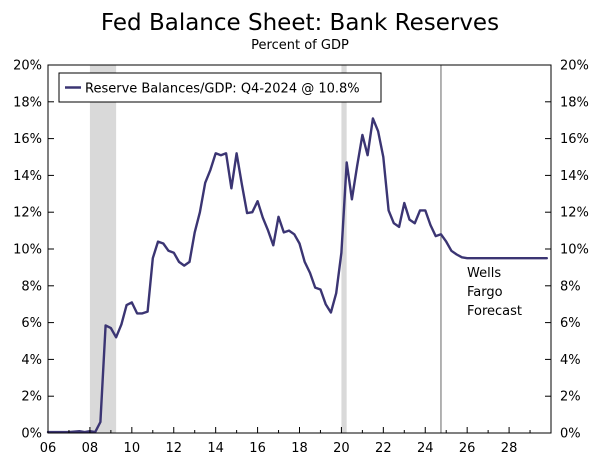 Image resolution: width=600 pixels, height=460 pixels. Describe the element at coordinates (90, 448) in the screenshot. I see `x-tick-label-1: 08` at that location.